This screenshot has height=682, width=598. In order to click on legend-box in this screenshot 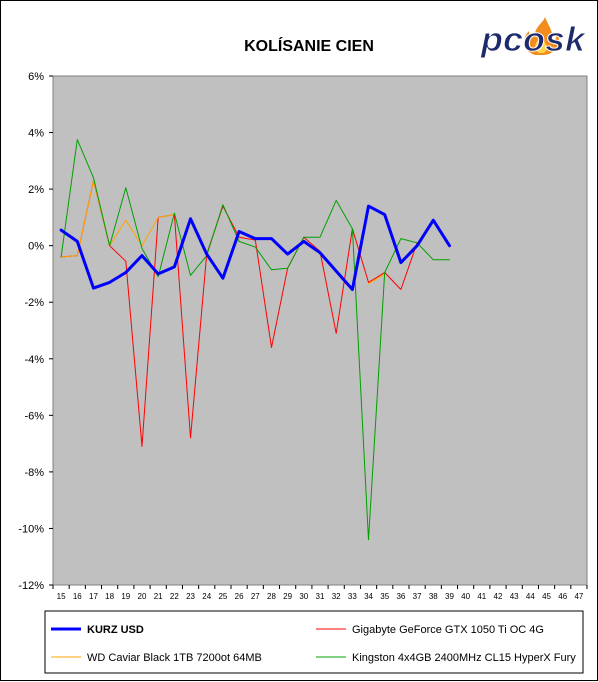, I will do `click(314, 642)`.